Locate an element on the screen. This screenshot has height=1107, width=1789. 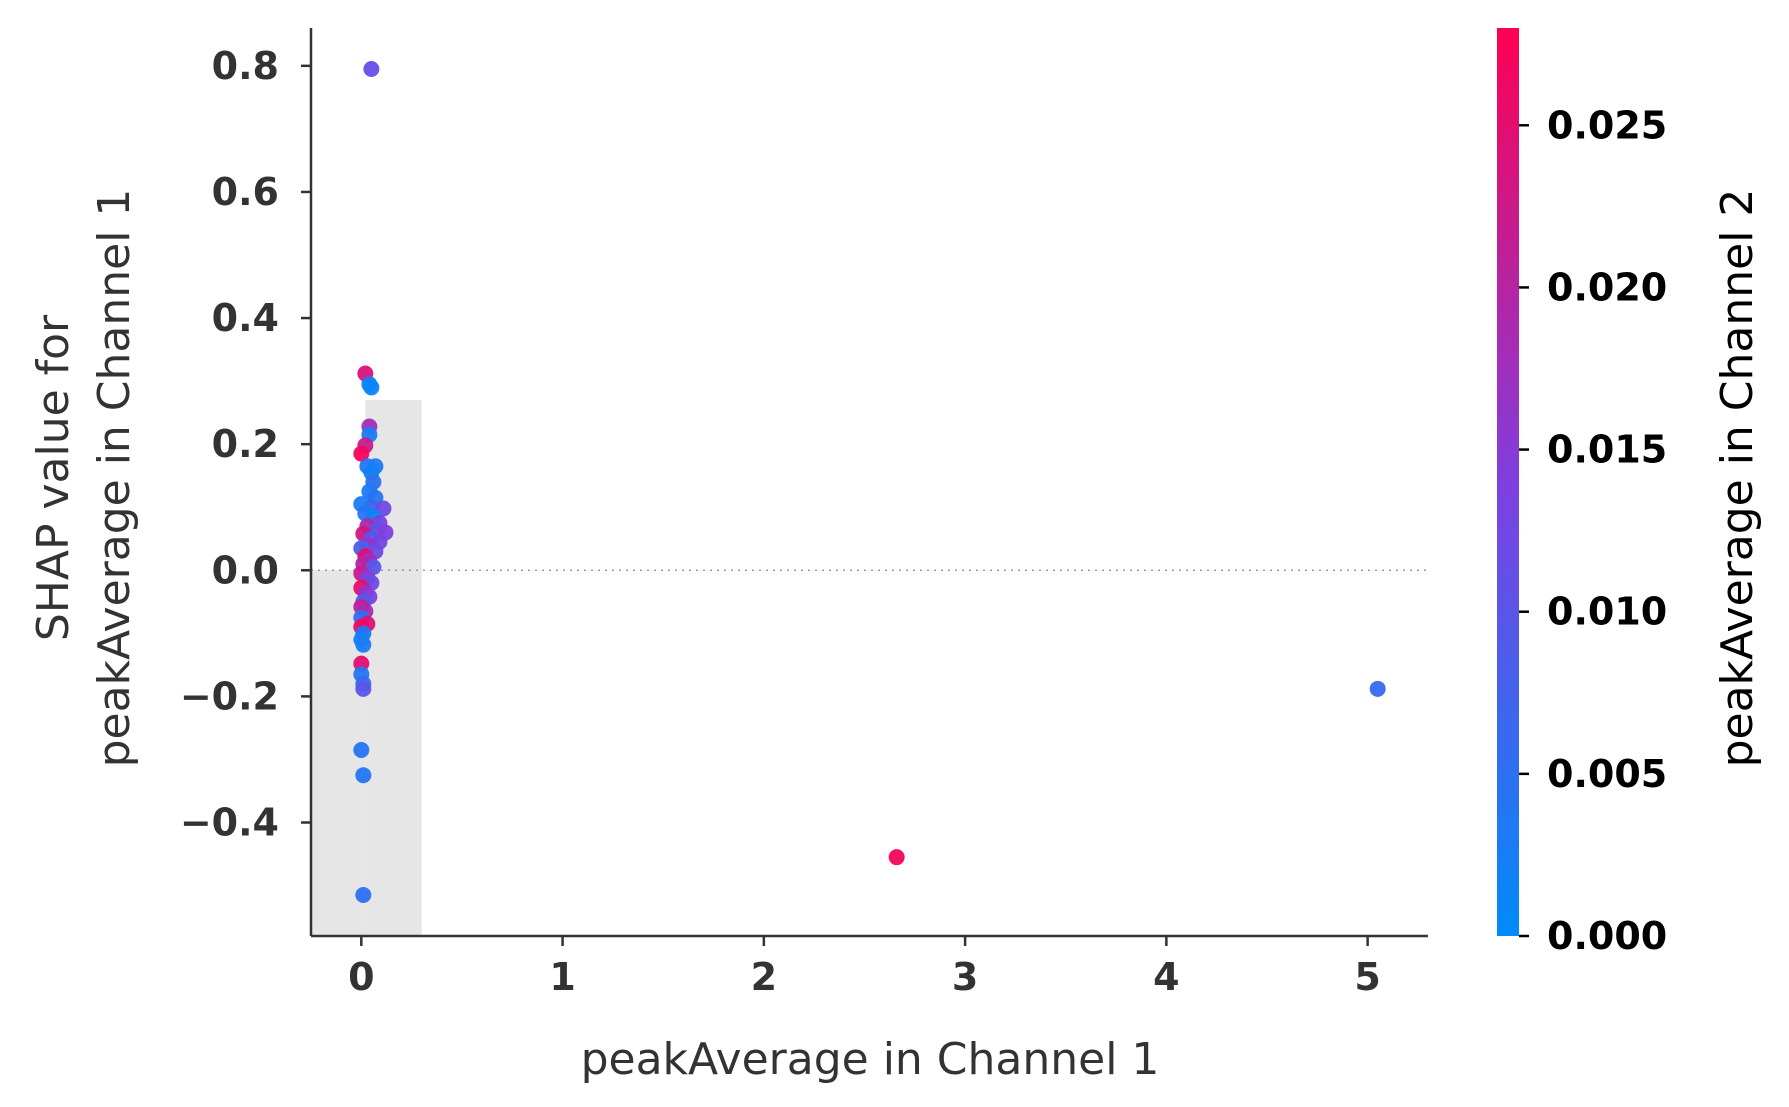
y-tick-label-0: −0.4 is located at coordinates (229, 823).